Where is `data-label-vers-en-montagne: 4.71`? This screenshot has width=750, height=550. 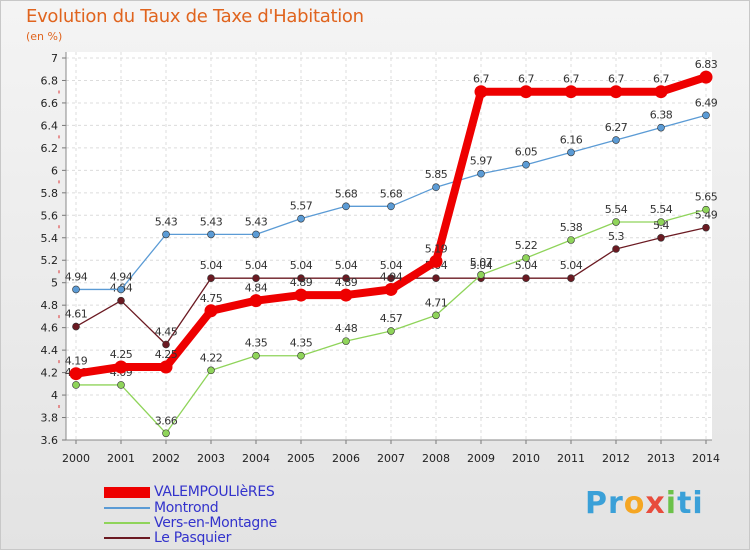 data-label-vers-en-montagne: 4.71 is located at coordinates (436, 302).